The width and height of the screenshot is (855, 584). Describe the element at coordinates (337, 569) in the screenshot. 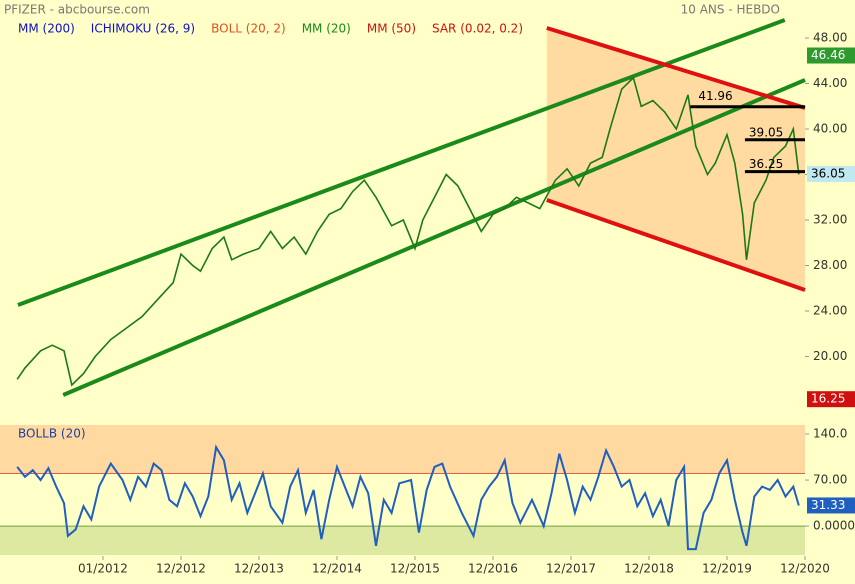

I see `x-tick-label: 12/2014` at that location.